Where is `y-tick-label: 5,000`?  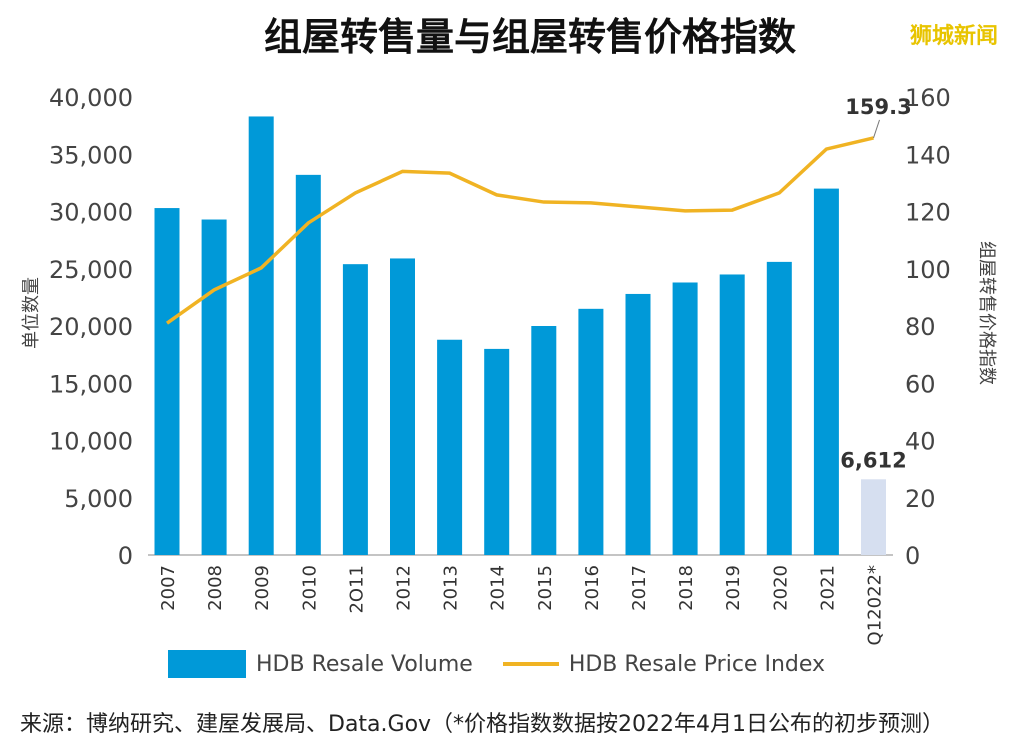
y-tick-label: 5,000 is located at coordinates (98, 499).